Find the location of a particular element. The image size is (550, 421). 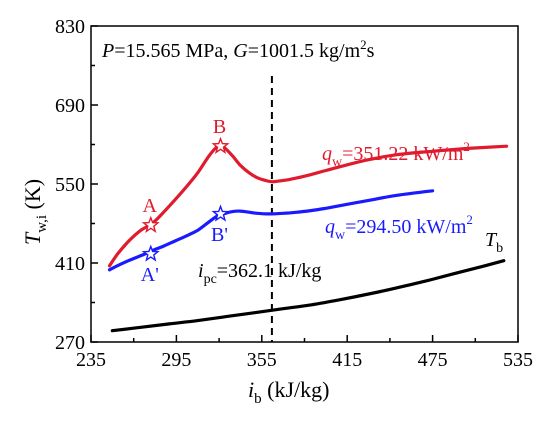

header-annotation: P=15.565 MPa, G=1001.5 kg/m2s is located at coordinates (238, 49).